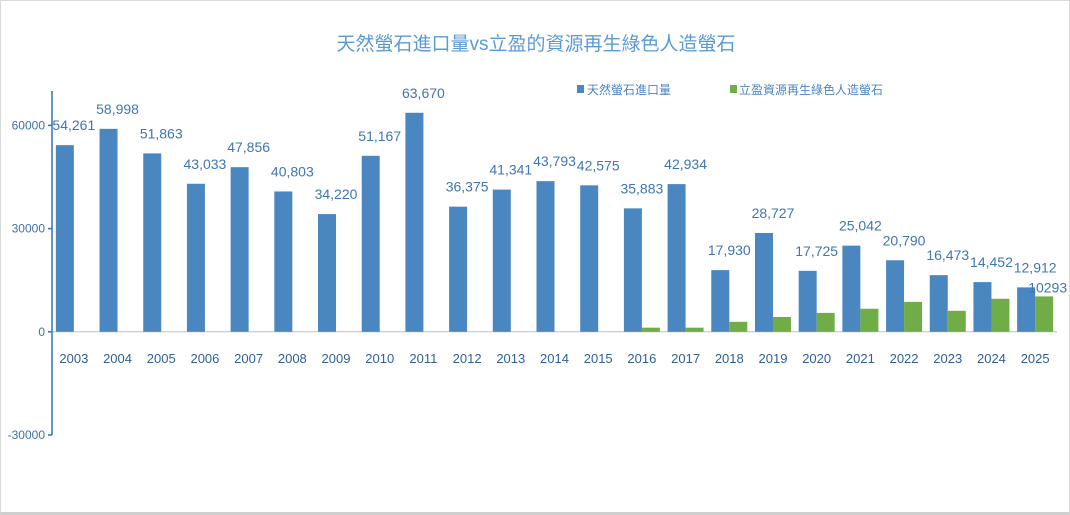 The image size is (1070, 515). I want to click on data-label: 41,341, so click(510, 170).